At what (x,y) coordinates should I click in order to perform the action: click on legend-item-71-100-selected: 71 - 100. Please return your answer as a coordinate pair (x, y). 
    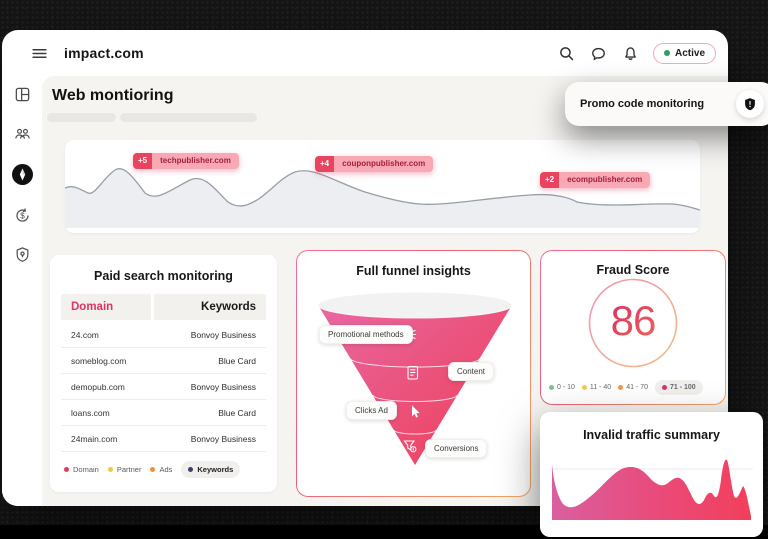
    Looking at the image, I should click on (678, 387).